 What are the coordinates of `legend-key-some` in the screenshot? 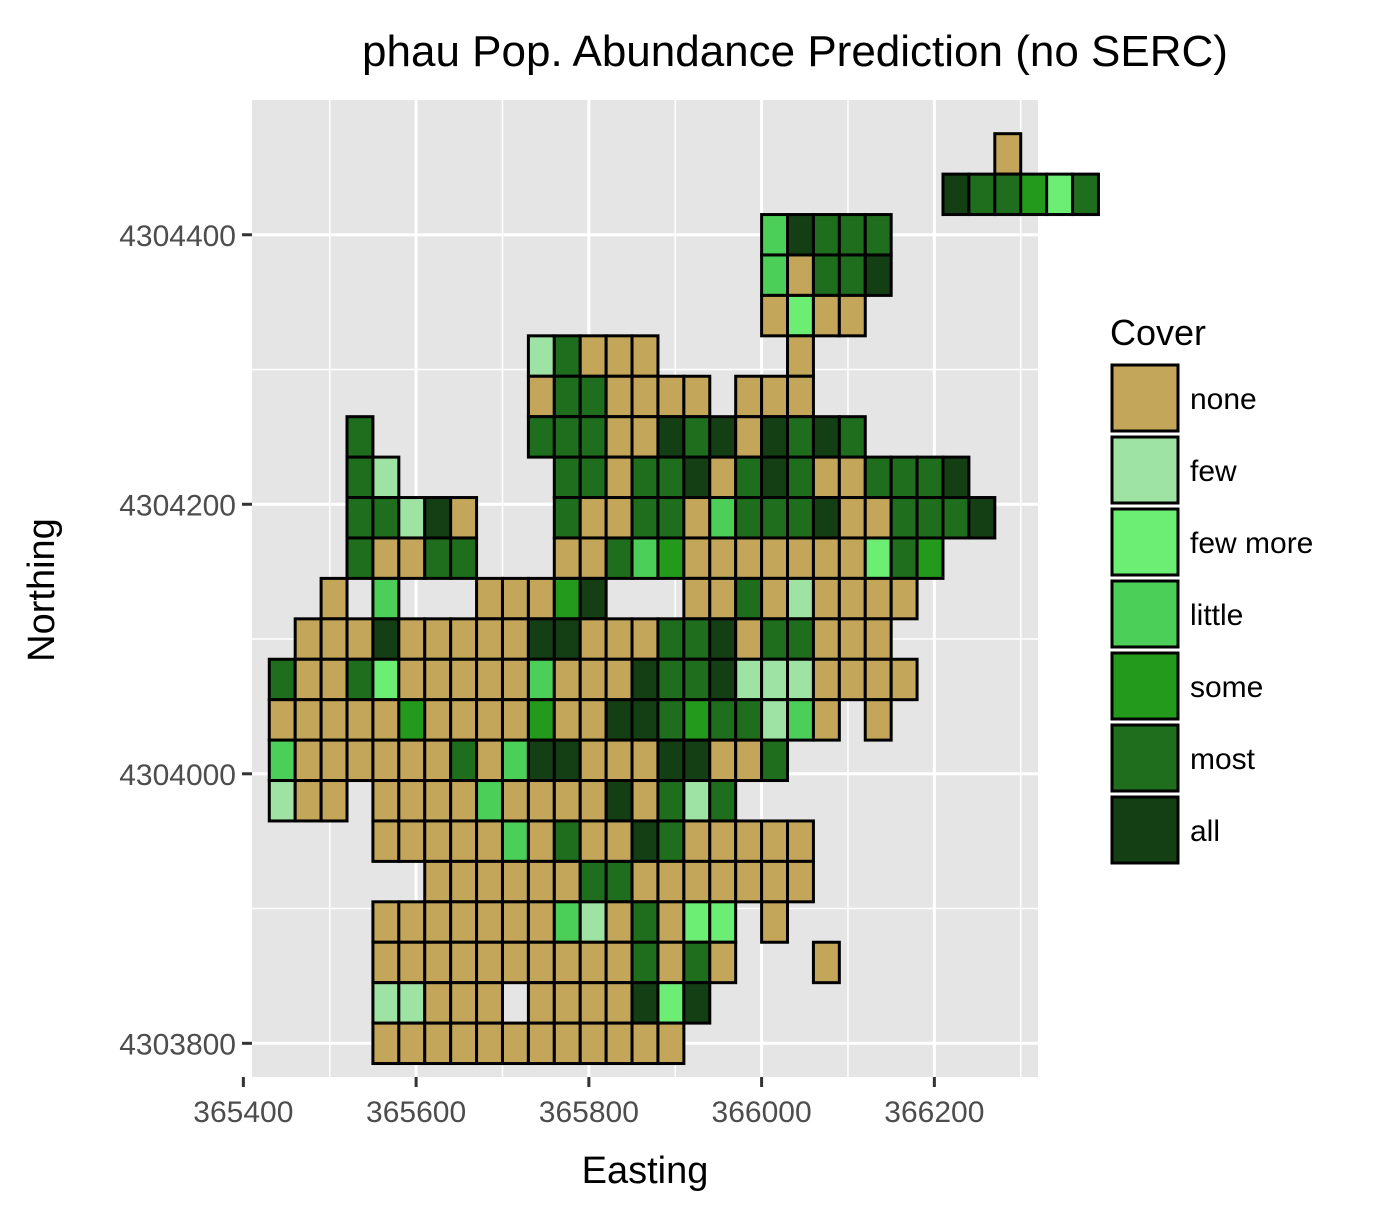 It's located at (1145, 686).